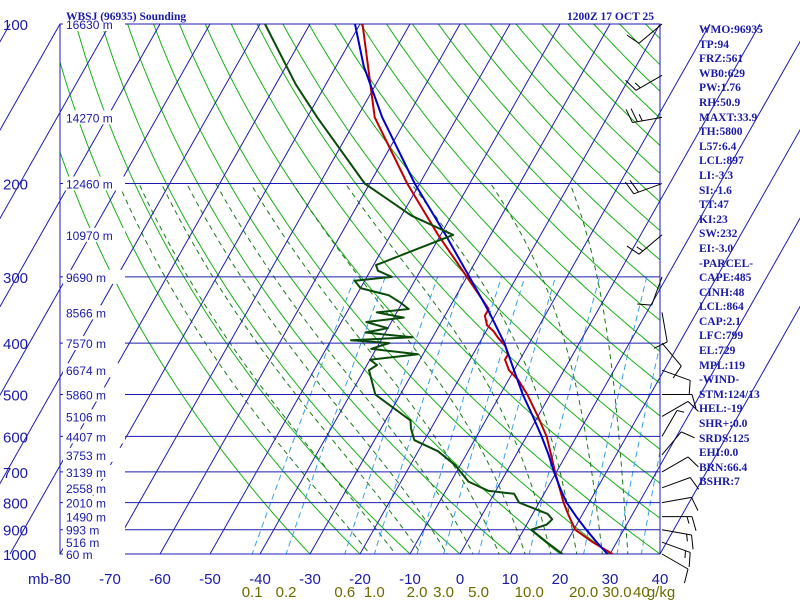  I want to click on temperature-tick-label: 20, so click(560, 579).